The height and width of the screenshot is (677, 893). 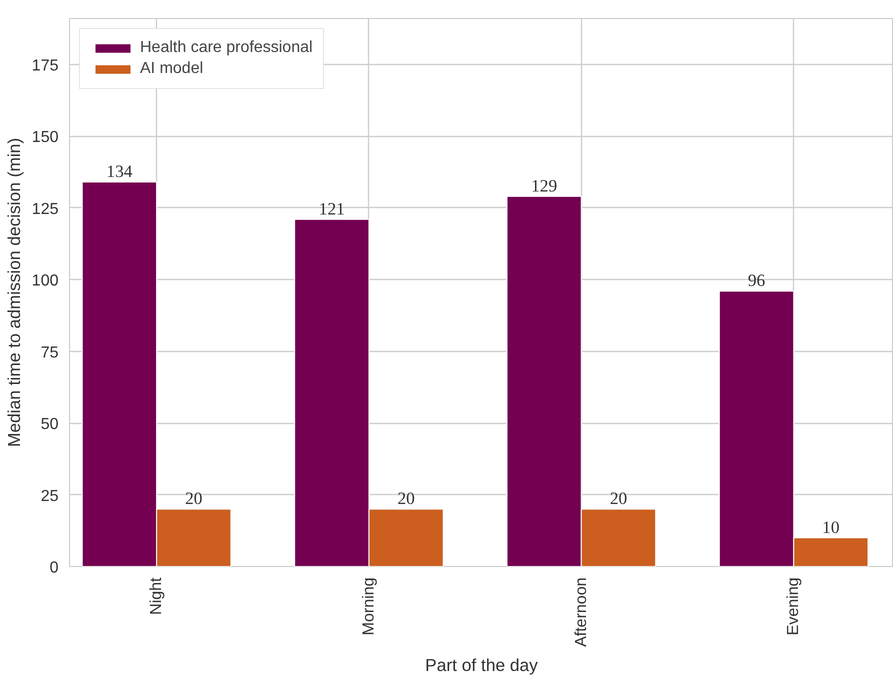 I want to click on data-label: 134, so click(x=119, y=172).